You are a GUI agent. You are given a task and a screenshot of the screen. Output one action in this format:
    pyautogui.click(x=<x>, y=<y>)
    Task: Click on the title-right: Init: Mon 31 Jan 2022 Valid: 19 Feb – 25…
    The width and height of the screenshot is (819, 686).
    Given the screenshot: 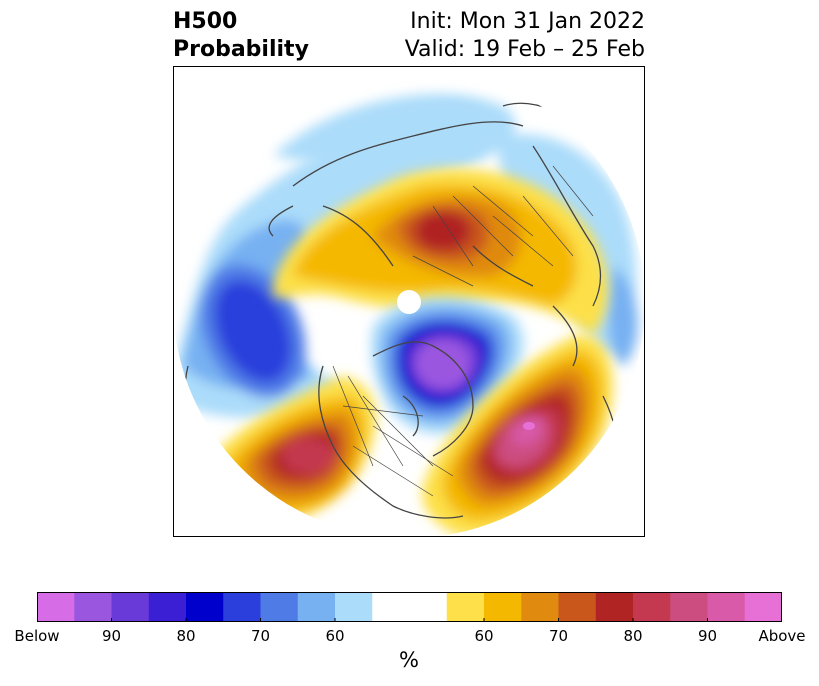 What is the action you would take?
    pyautogui.click(x=525, y=36)
    